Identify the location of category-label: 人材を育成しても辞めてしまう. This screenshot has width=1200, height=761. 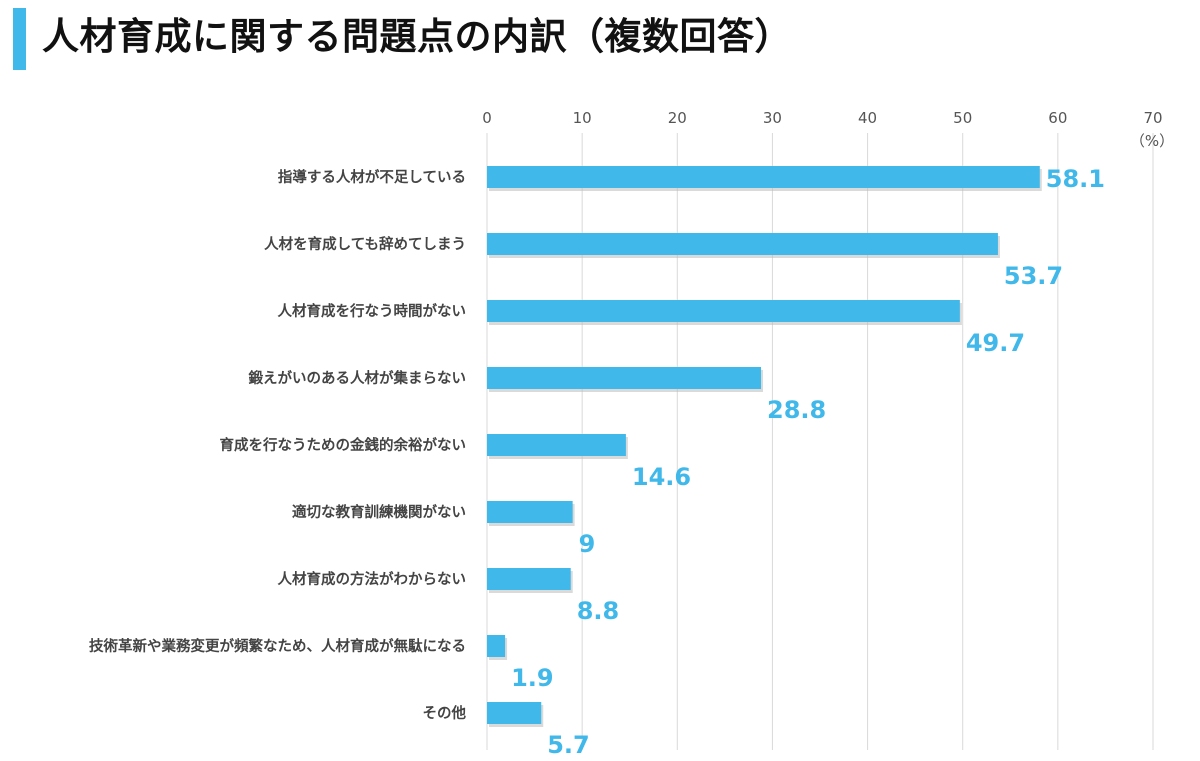
(365, 244).